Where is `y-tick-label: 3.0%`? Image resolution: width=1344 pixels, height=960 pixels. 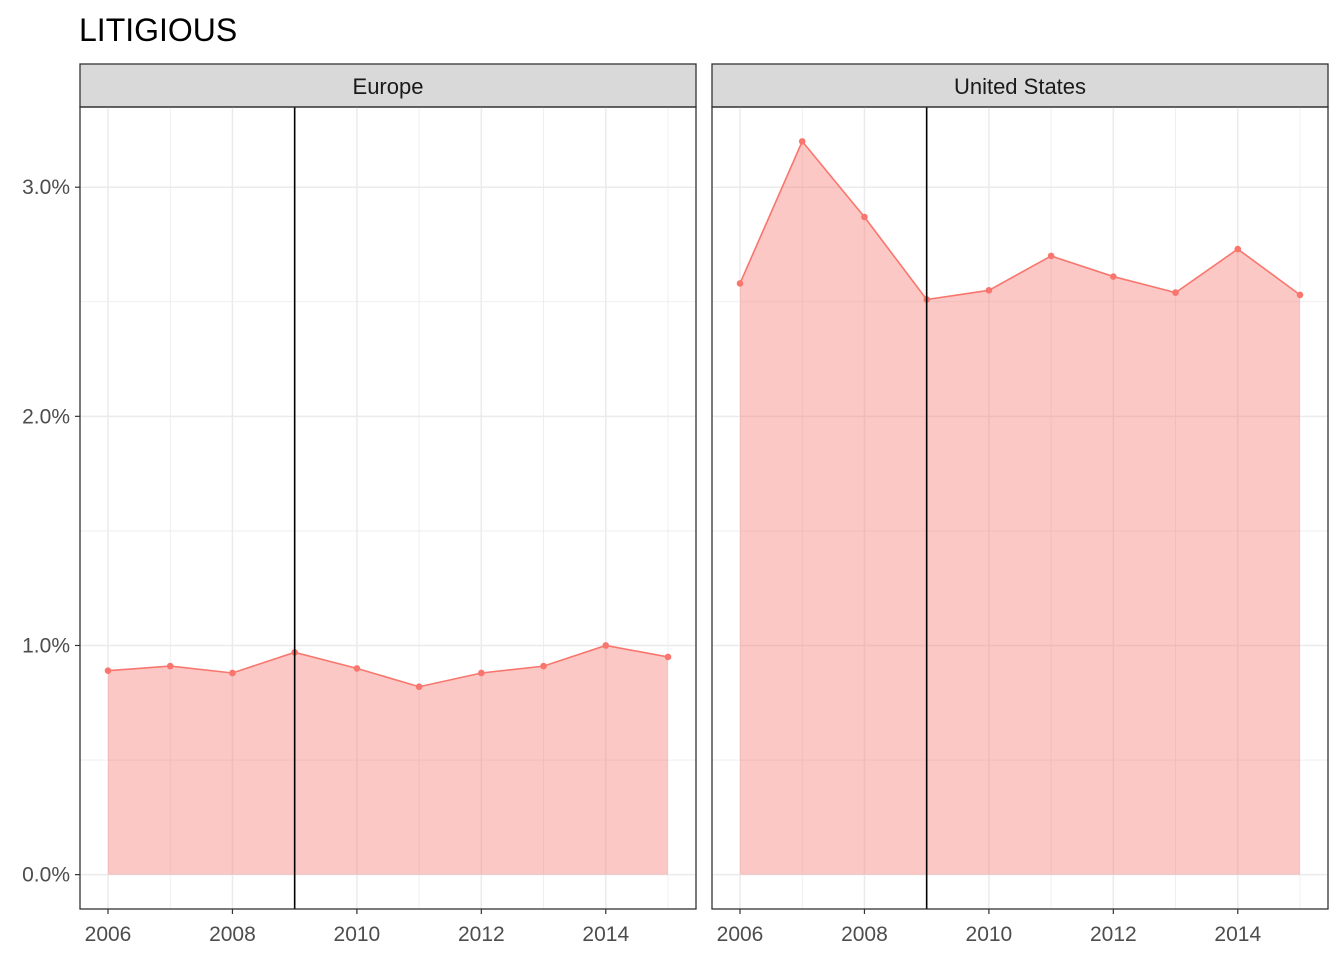
y-tick-label: 3.0% is located at coordinates (46, 187).